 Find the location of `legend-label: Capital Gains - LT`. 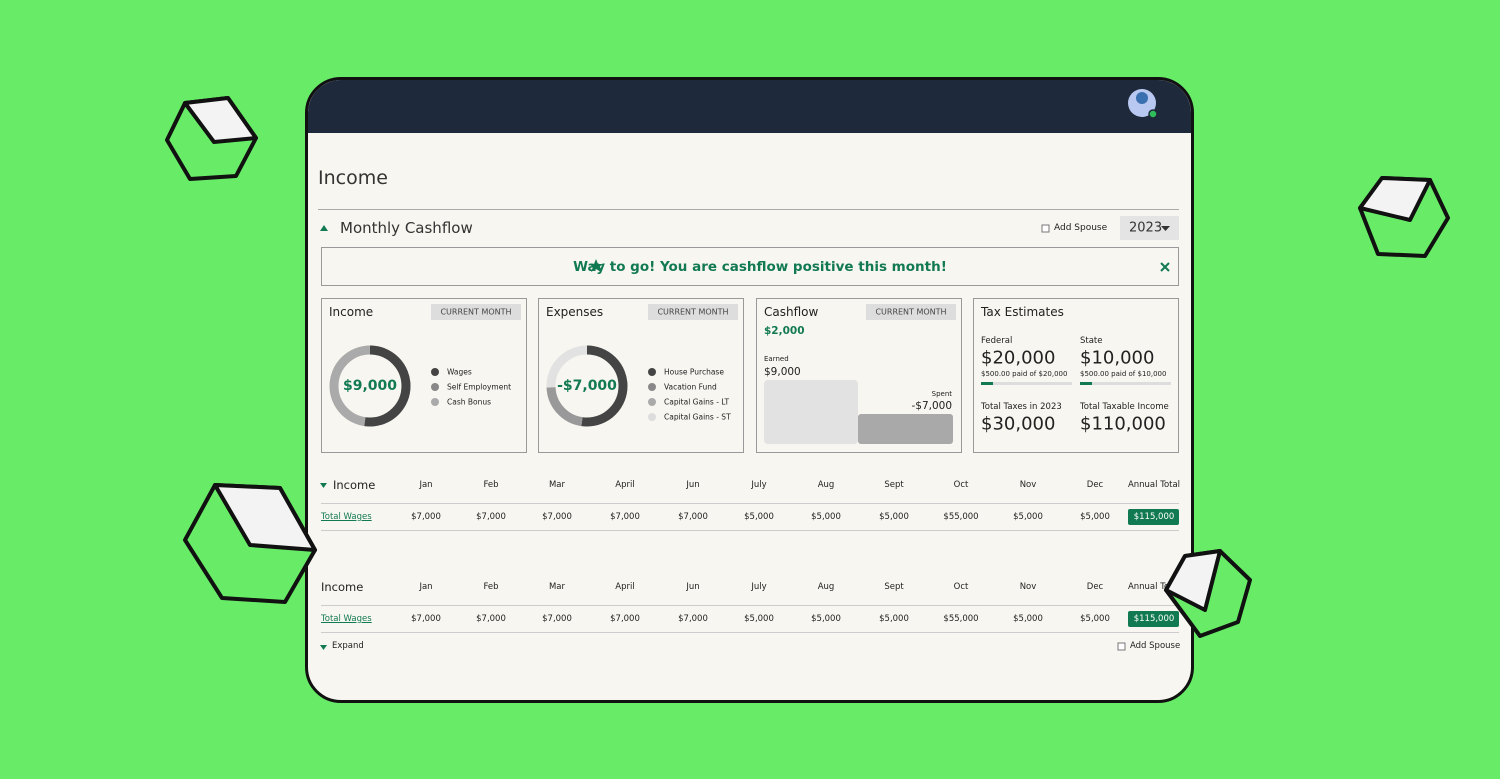

legend-label: Capital Gains - LT is located at coordinates (697, 402).